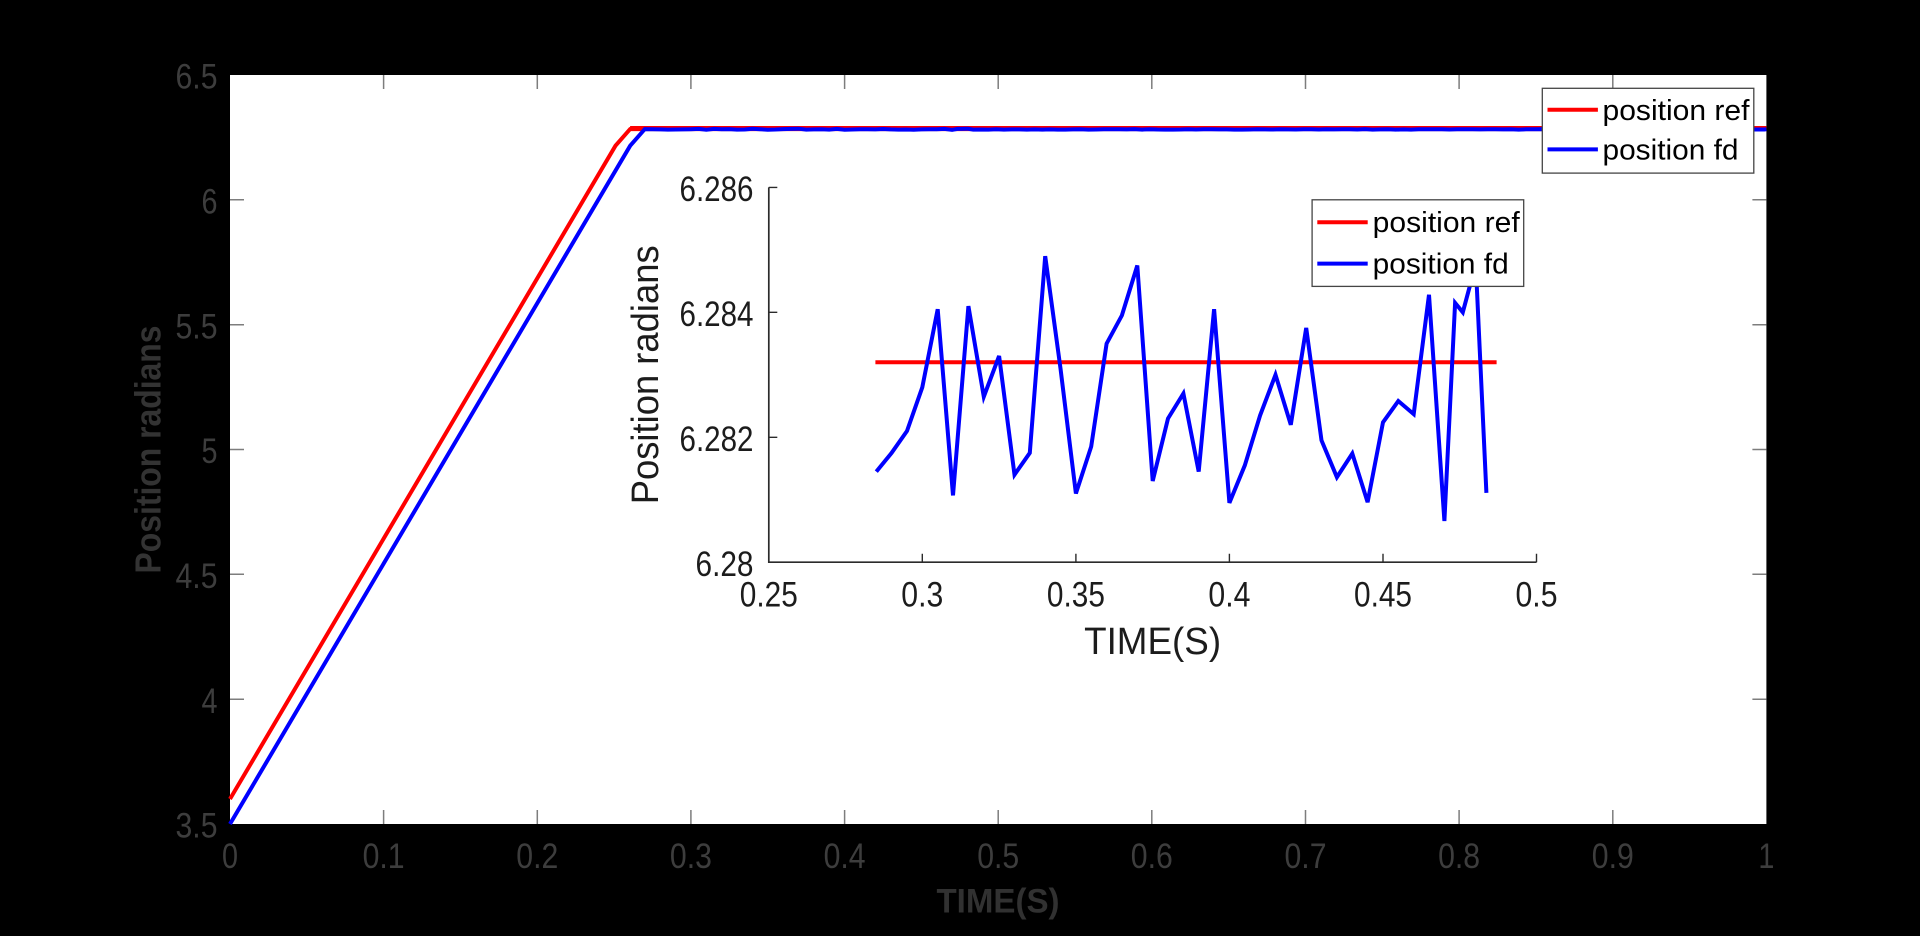  What do you see at coordinates (717, 439) in the screenshot?
I see `svg-text: 6.282` at bounding box center [717, 439].